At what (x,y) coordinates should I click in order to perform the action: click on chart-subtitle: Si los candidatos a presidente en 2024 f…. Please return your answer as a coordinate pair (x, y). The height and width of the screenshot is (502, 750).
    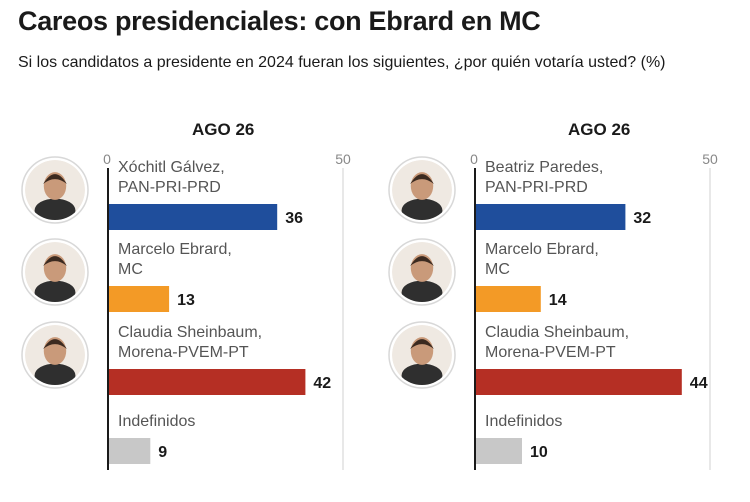
    Looking at the image, I should click on (342, 62).